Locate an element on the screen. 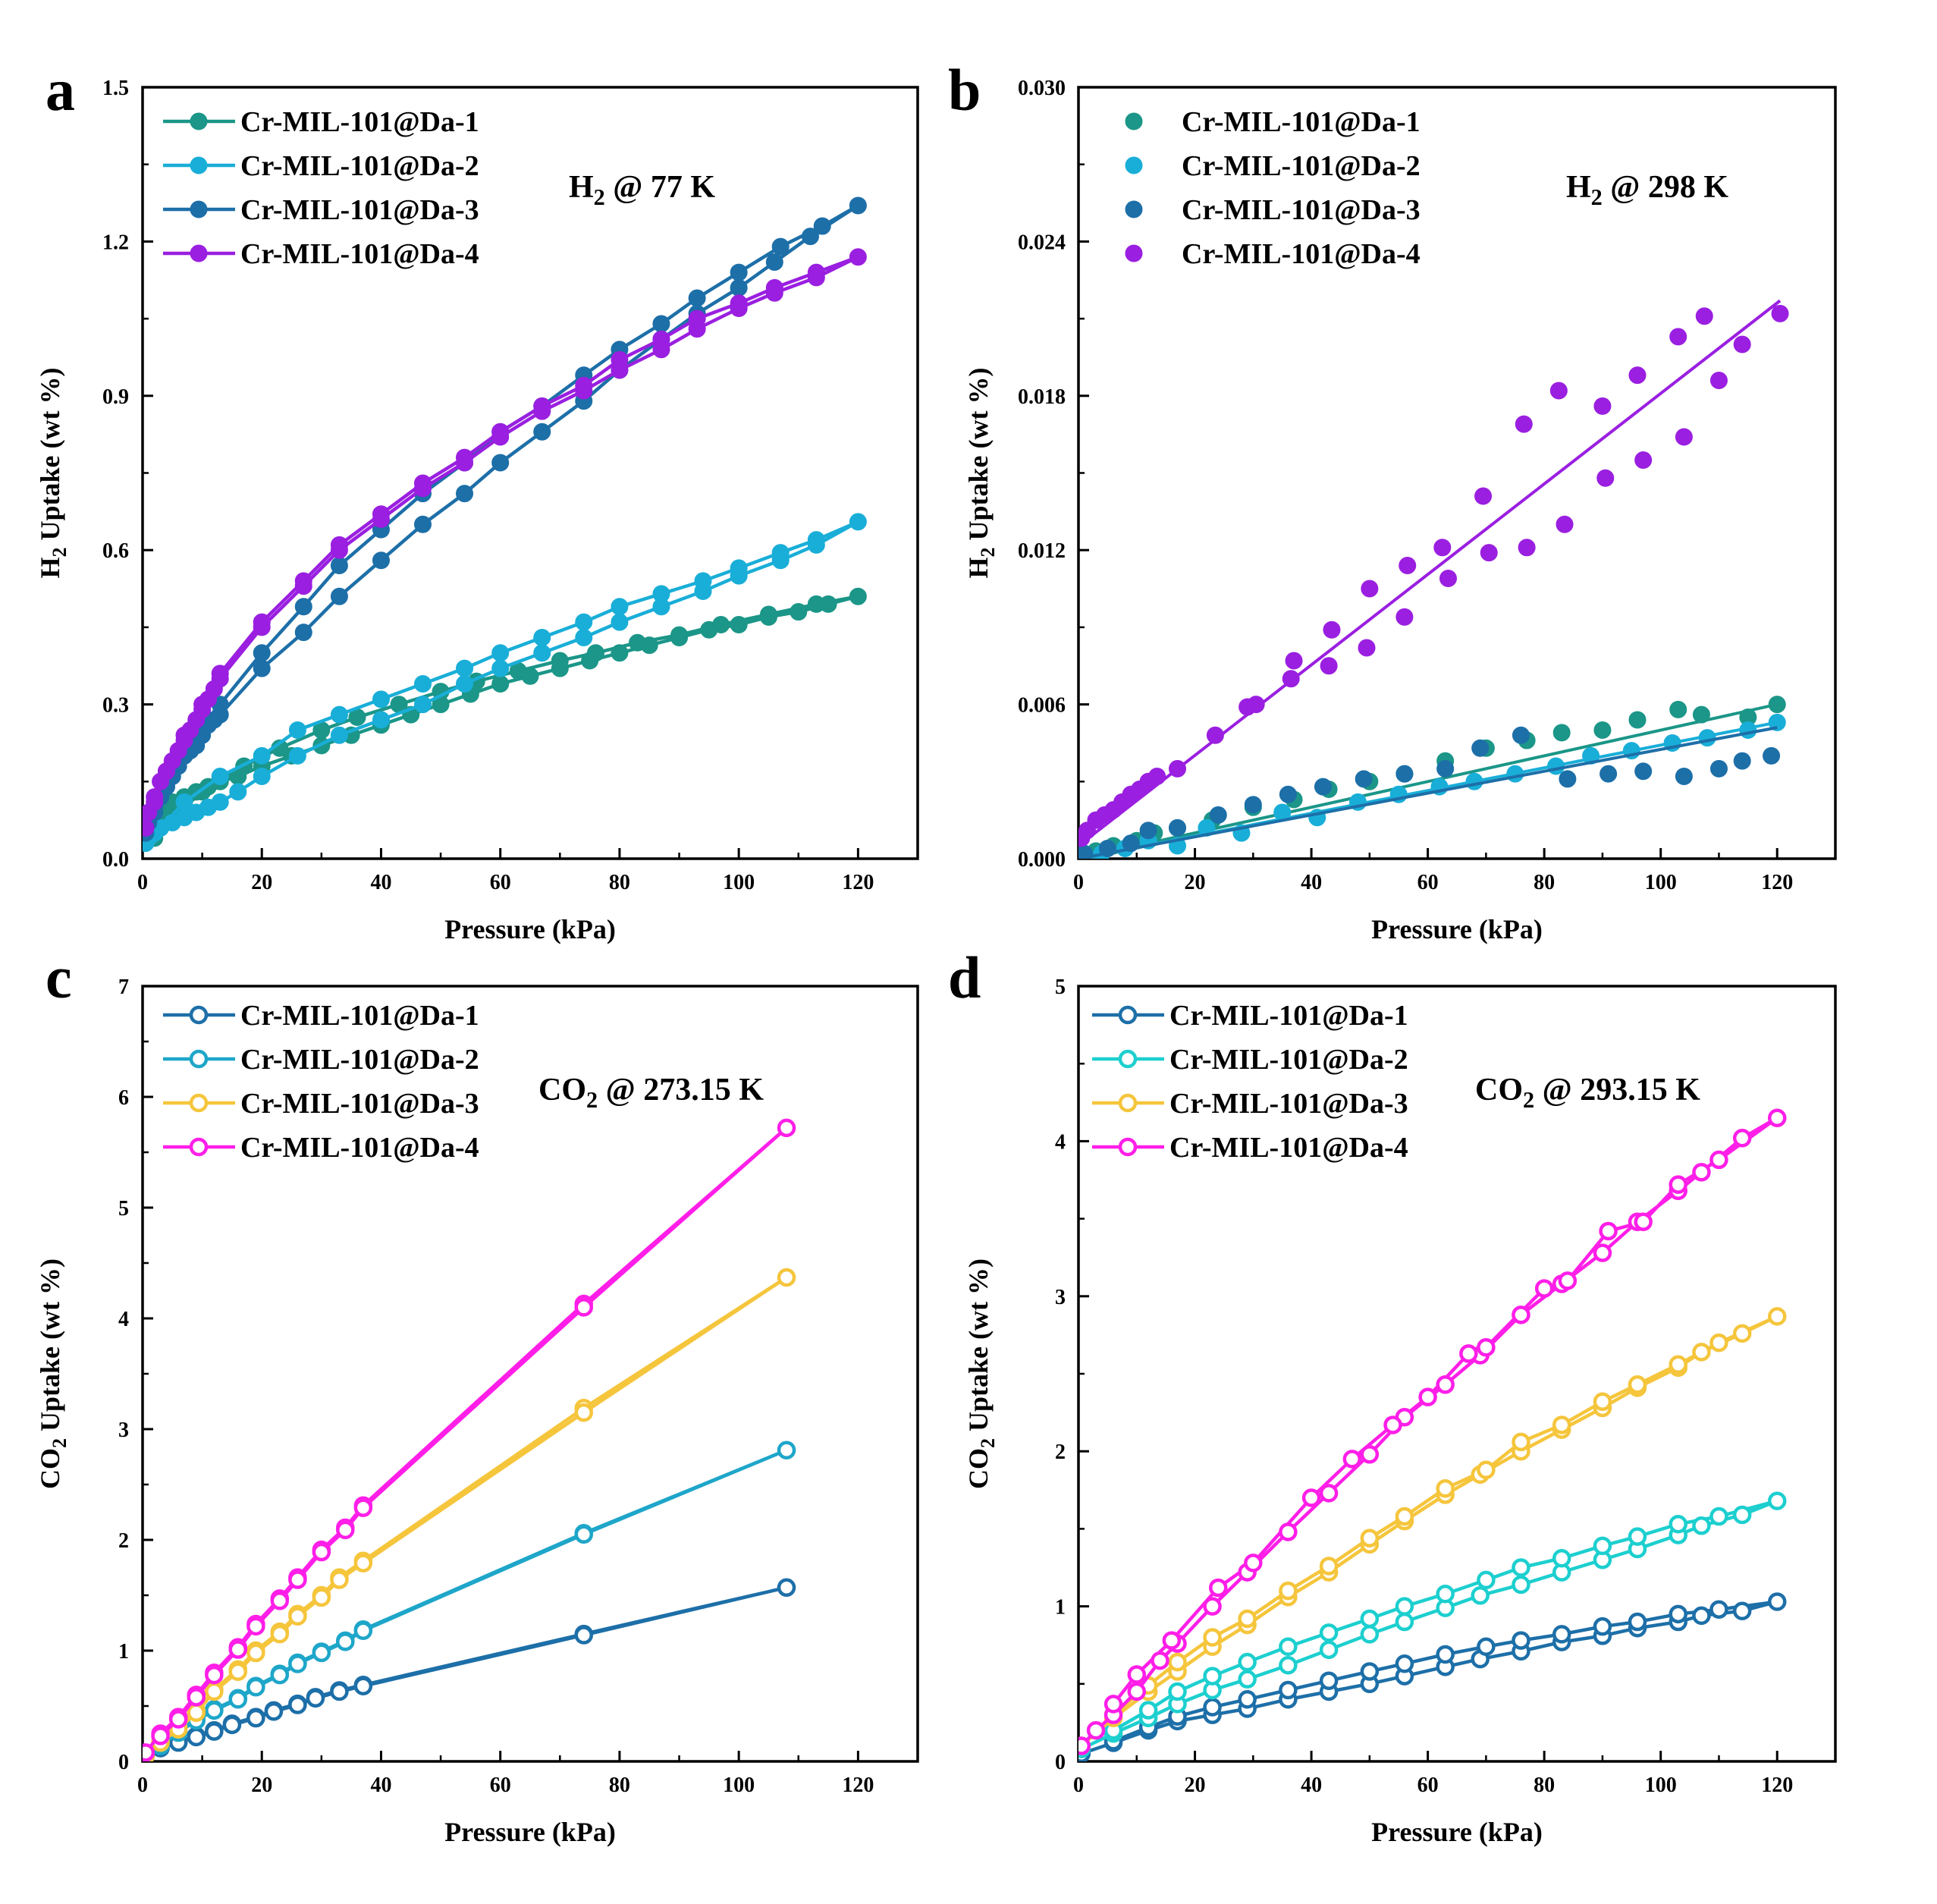 Image resolution: width=1937 pixels, height=1904 pixels. legend-label: Cr-MIL-101@Da-1 is located at coordinates (1289, 1016).